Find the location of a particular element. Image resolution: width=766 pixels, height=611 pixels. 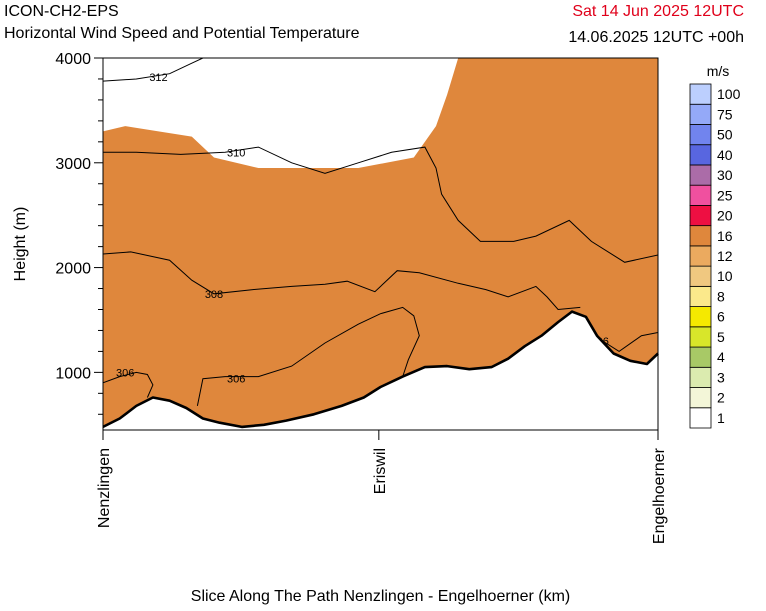

y-axis: 1000 2000 3000 4000 is located at coordinates (79, 233).